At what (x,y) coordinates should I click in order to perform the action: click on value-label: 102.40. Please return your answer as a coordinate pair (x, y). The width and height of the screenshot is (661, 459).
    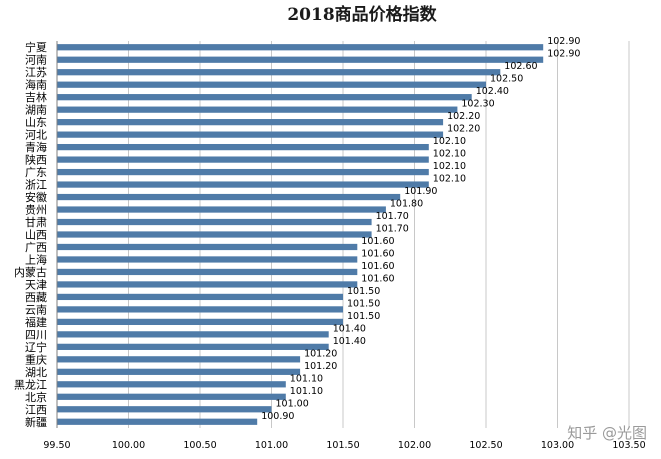
    Looking at the image, I should click on (492, 91).